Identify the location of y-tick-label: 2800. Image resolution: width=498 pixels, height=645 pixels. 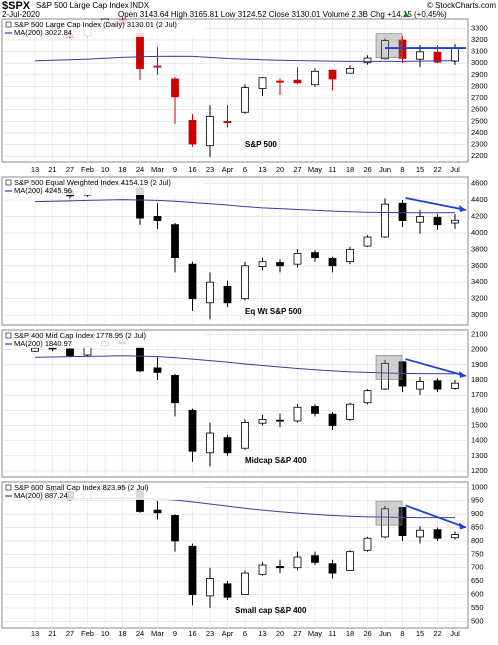
(479, 85).